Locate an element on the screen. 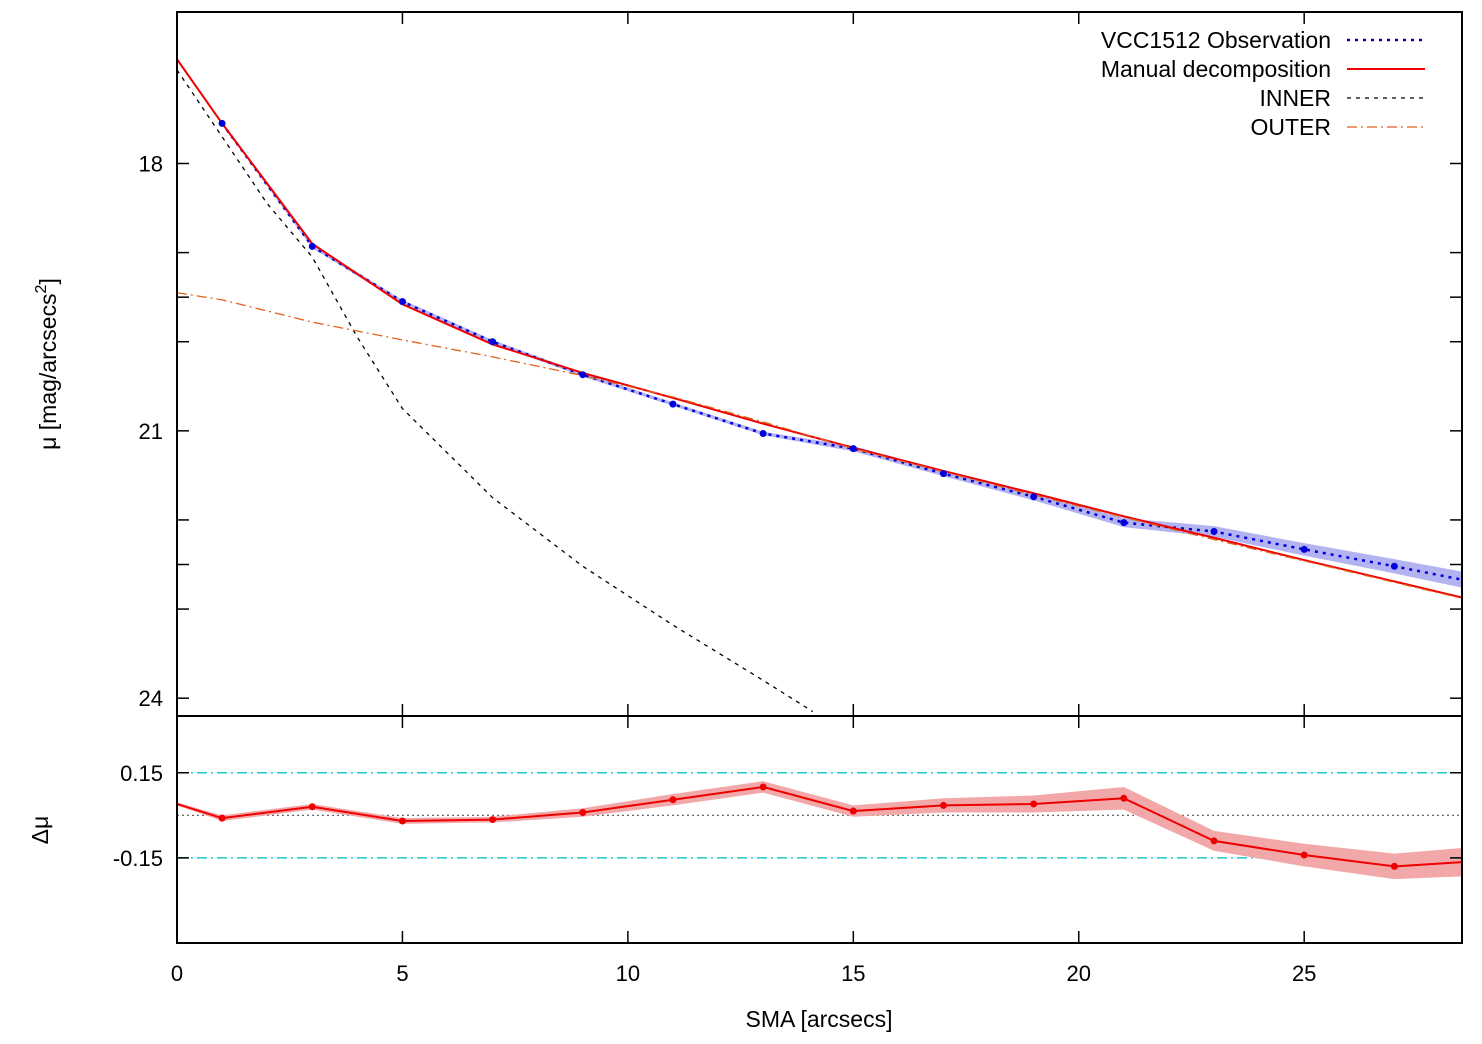 The image size is (1482, 1044). residual-uncertainty-band is located at coordinates (819, 830).